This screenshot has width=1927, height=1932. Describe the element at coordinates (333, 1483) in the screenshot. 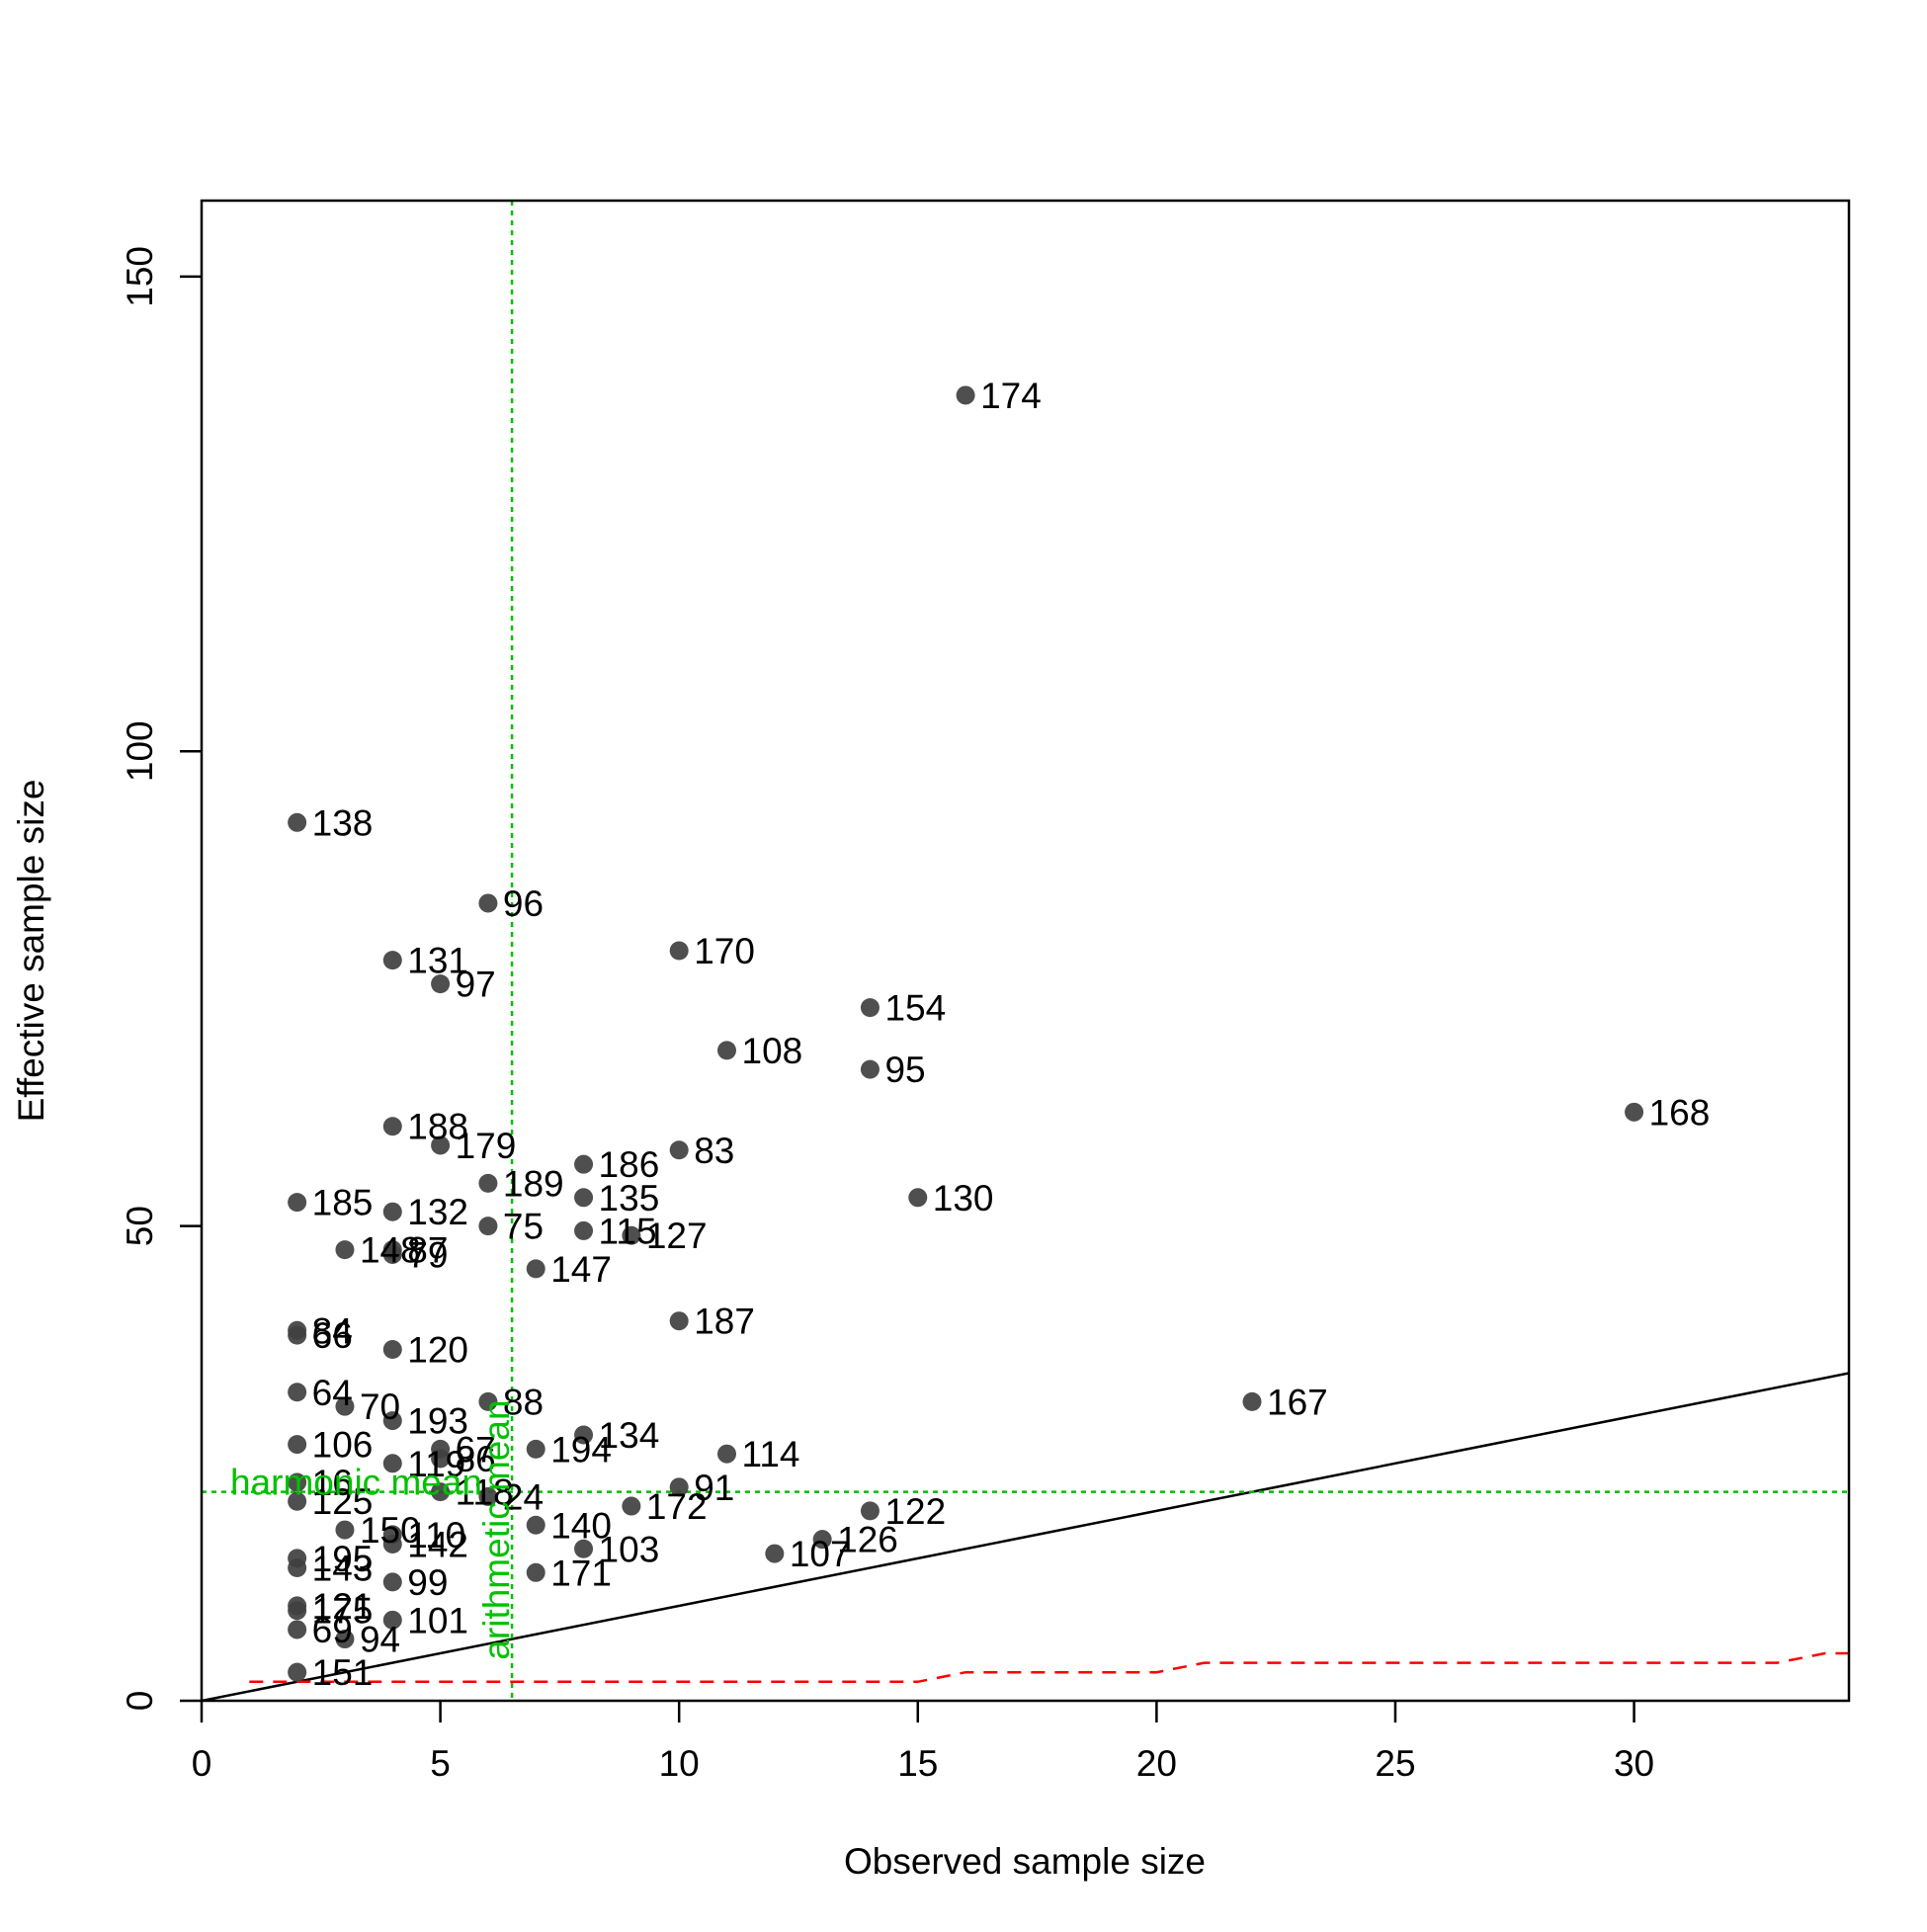

I see `point-label: 16` at that location.